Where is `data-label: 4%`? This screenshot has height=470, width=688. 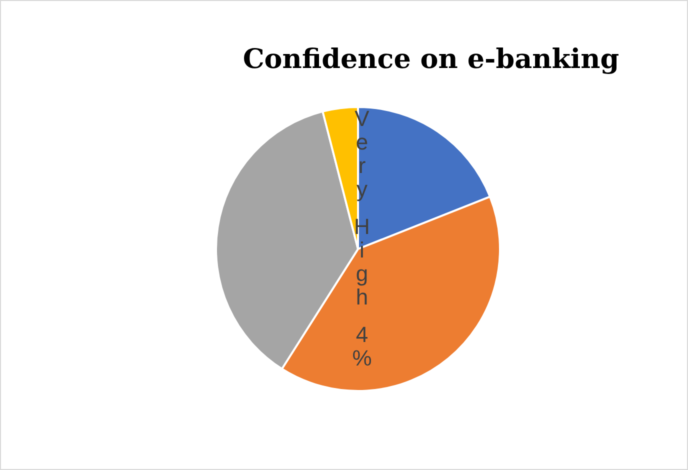 data-label: 4% is located at coordinates (362, 346).